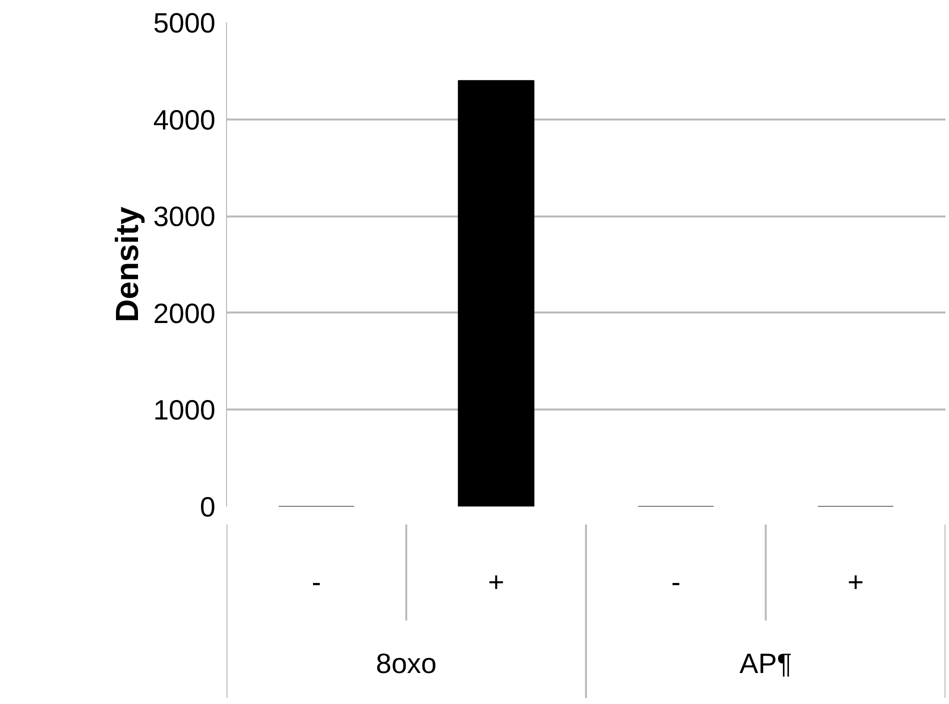  Describe the element at coordinates (208, 507) in the screenshot. I see `y-tick-label: 0` at that location.